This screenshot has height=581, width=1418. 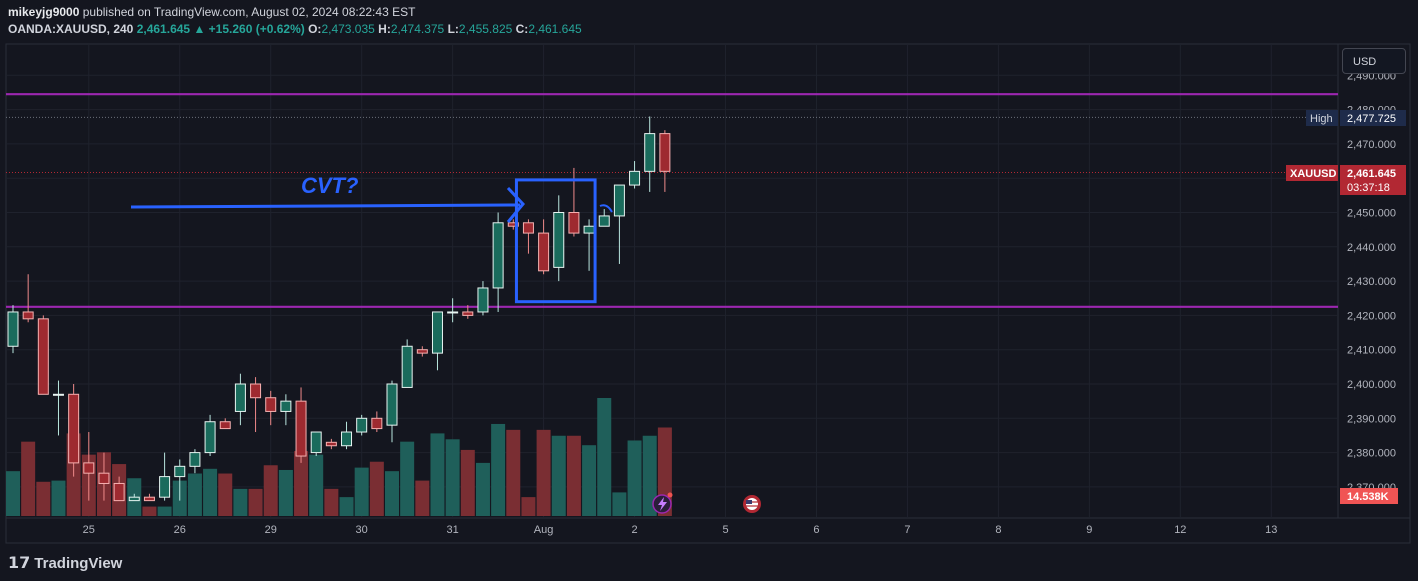 What do you see at coordinates (1089, 530) in the screenshot?
I see `time-tick-label: 9` at bounding box center [1089, 530].